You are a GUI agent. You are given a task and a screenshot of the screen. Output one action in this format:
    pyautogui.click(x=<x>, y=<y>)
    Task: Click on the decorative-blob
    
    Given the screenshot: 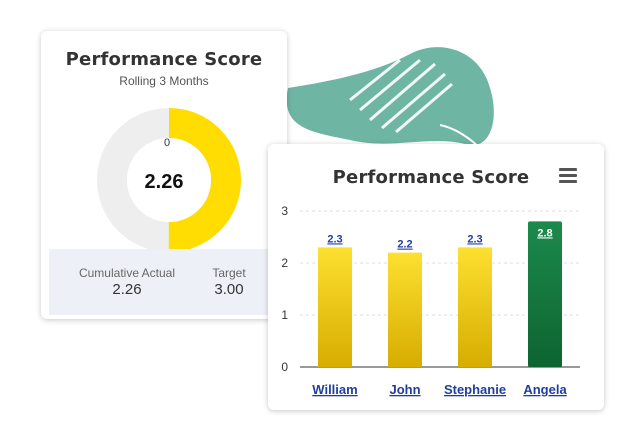 What is the action you would take?
    pyautogui.click(x=390, y=99)
    